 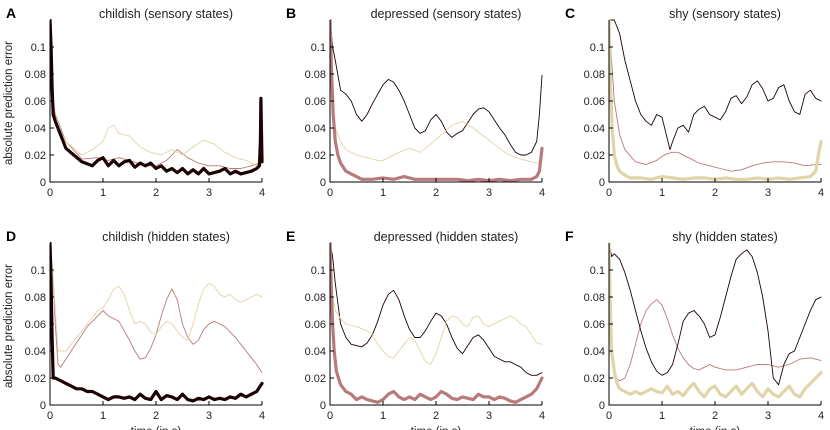 I want to click on panel-title: shy (hidden states), so click(x=725, y=237).